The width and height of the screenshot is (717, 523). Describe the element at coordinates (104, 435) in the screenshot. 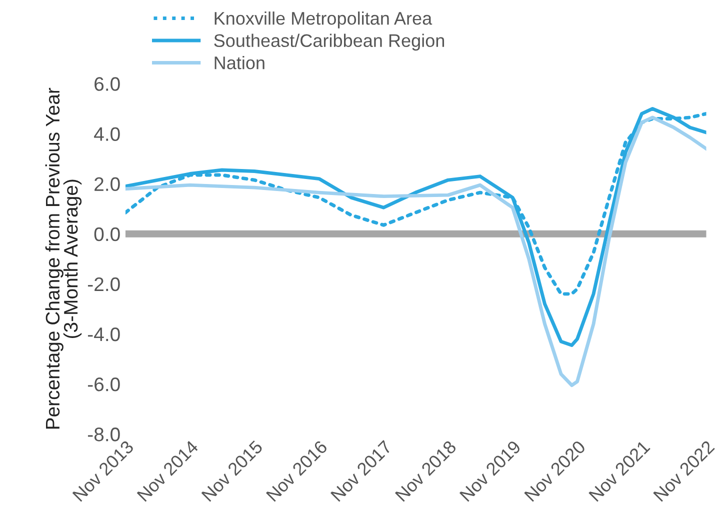

I see `y-tick-label: -8.0` at that location.